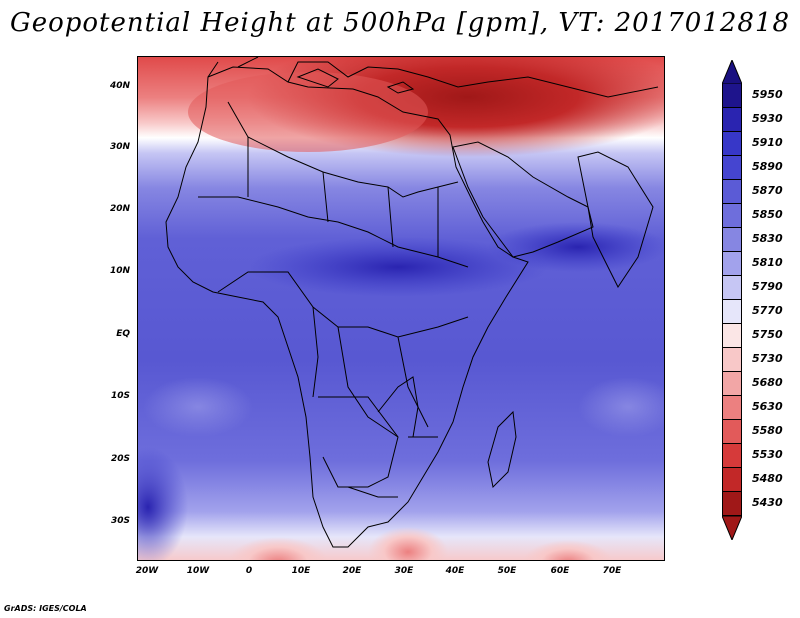  I want to click on trough-west, so click(308, 112).